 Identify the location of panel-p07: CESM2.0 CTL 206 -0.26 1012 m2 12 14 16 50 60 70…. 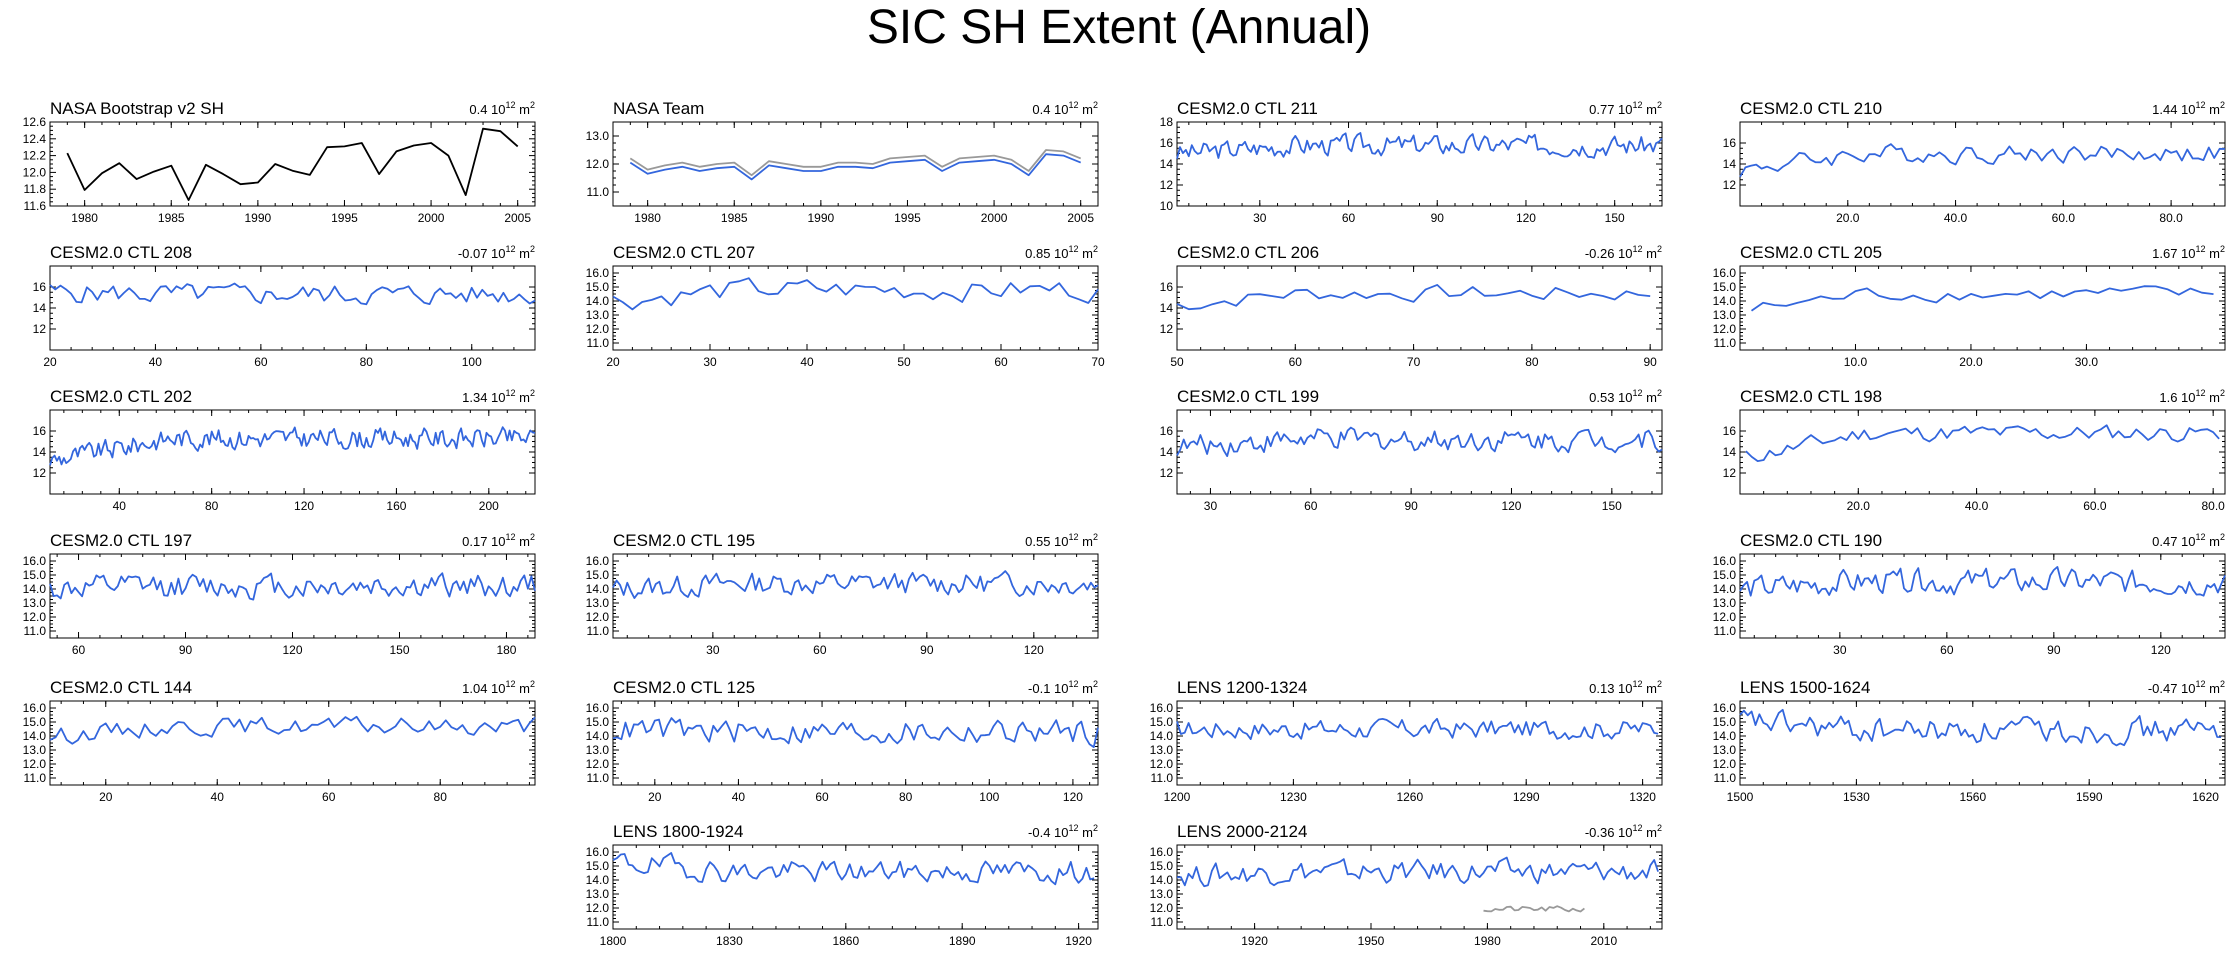
(1411, 306).